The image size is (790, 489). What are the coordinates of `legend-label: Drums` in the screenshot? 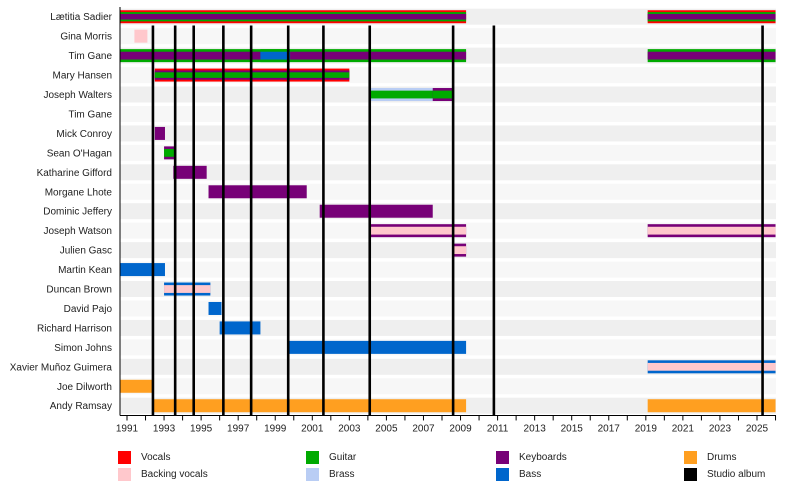 It's located at (722, 457).